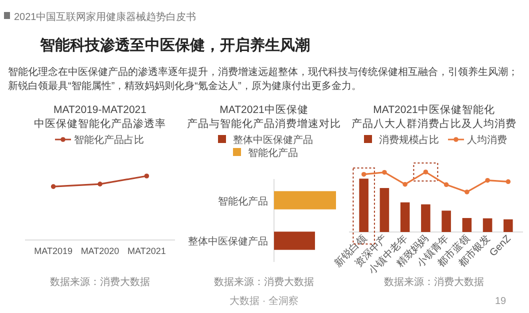 The image size is (529, 313). Describe the element at coordinates (146, 251) in the screenshot. I see `x-tick-label: MAT2021` at that location.